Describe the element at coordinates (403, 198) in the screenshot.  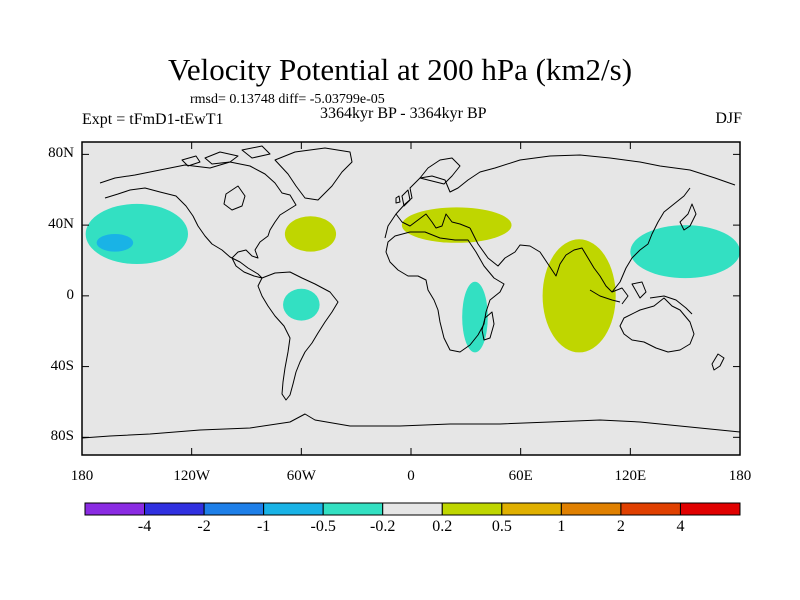
I see `coast-british-isles` at that location.